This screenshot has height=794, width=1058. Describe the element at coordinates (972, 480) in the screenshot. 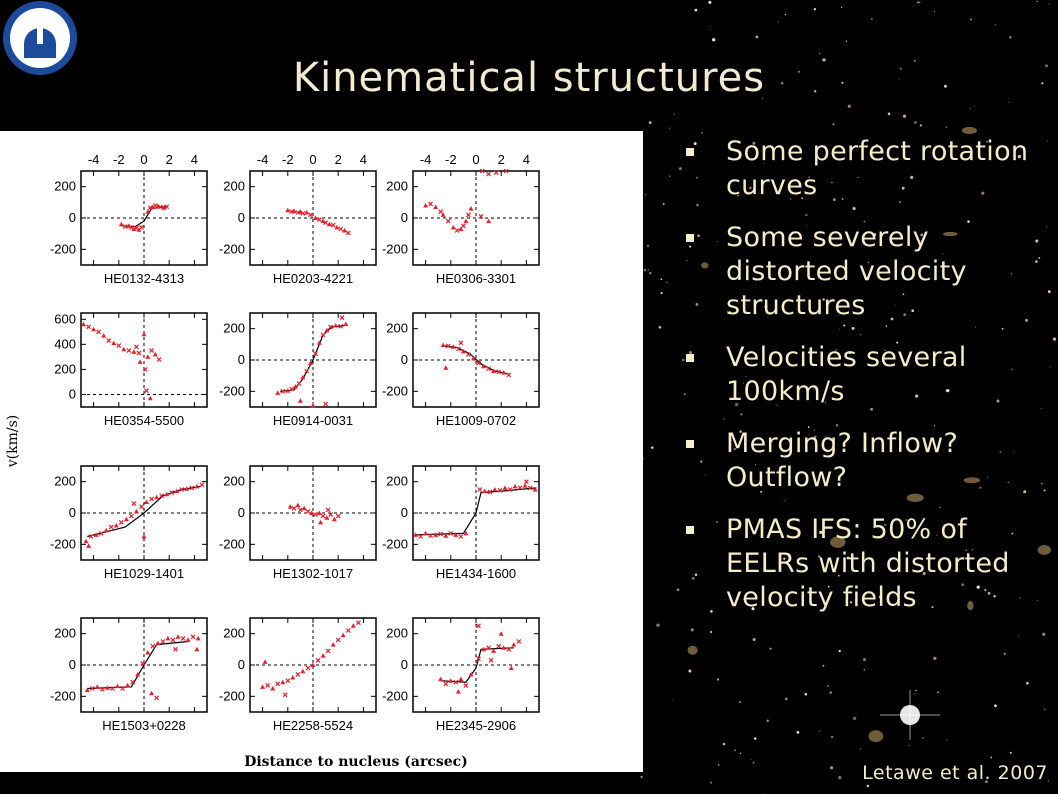

I see `background-galaxy` at that location.